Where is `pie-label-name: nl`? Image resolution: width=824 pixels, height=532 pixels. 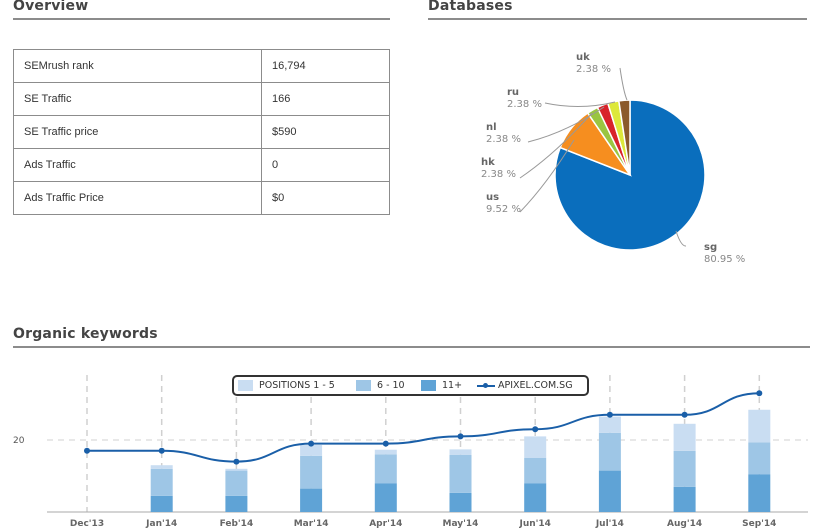 pie-label-name: nl is located at coordinates (491, 127).